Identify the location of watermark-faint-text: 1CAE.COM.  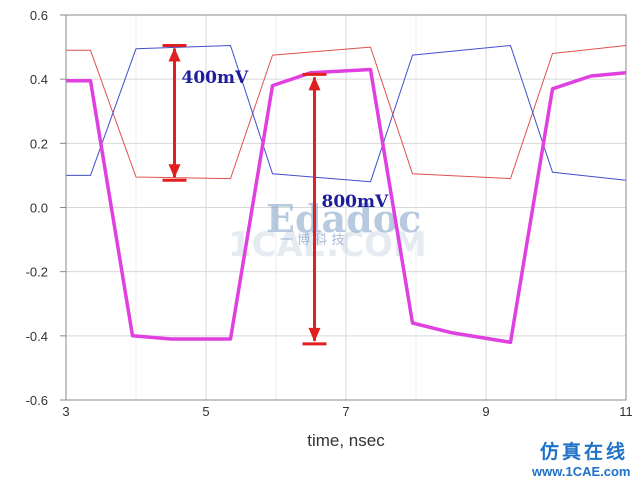
(327, 245).